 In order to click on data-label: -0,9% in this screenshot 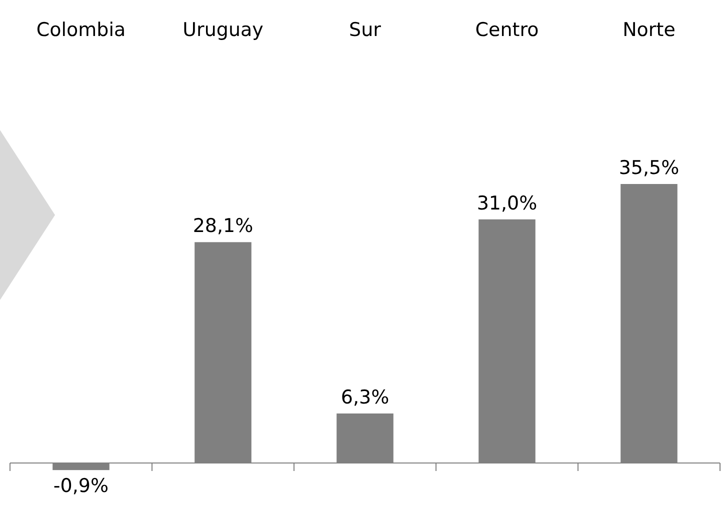, I will do `click(81, 486)`.